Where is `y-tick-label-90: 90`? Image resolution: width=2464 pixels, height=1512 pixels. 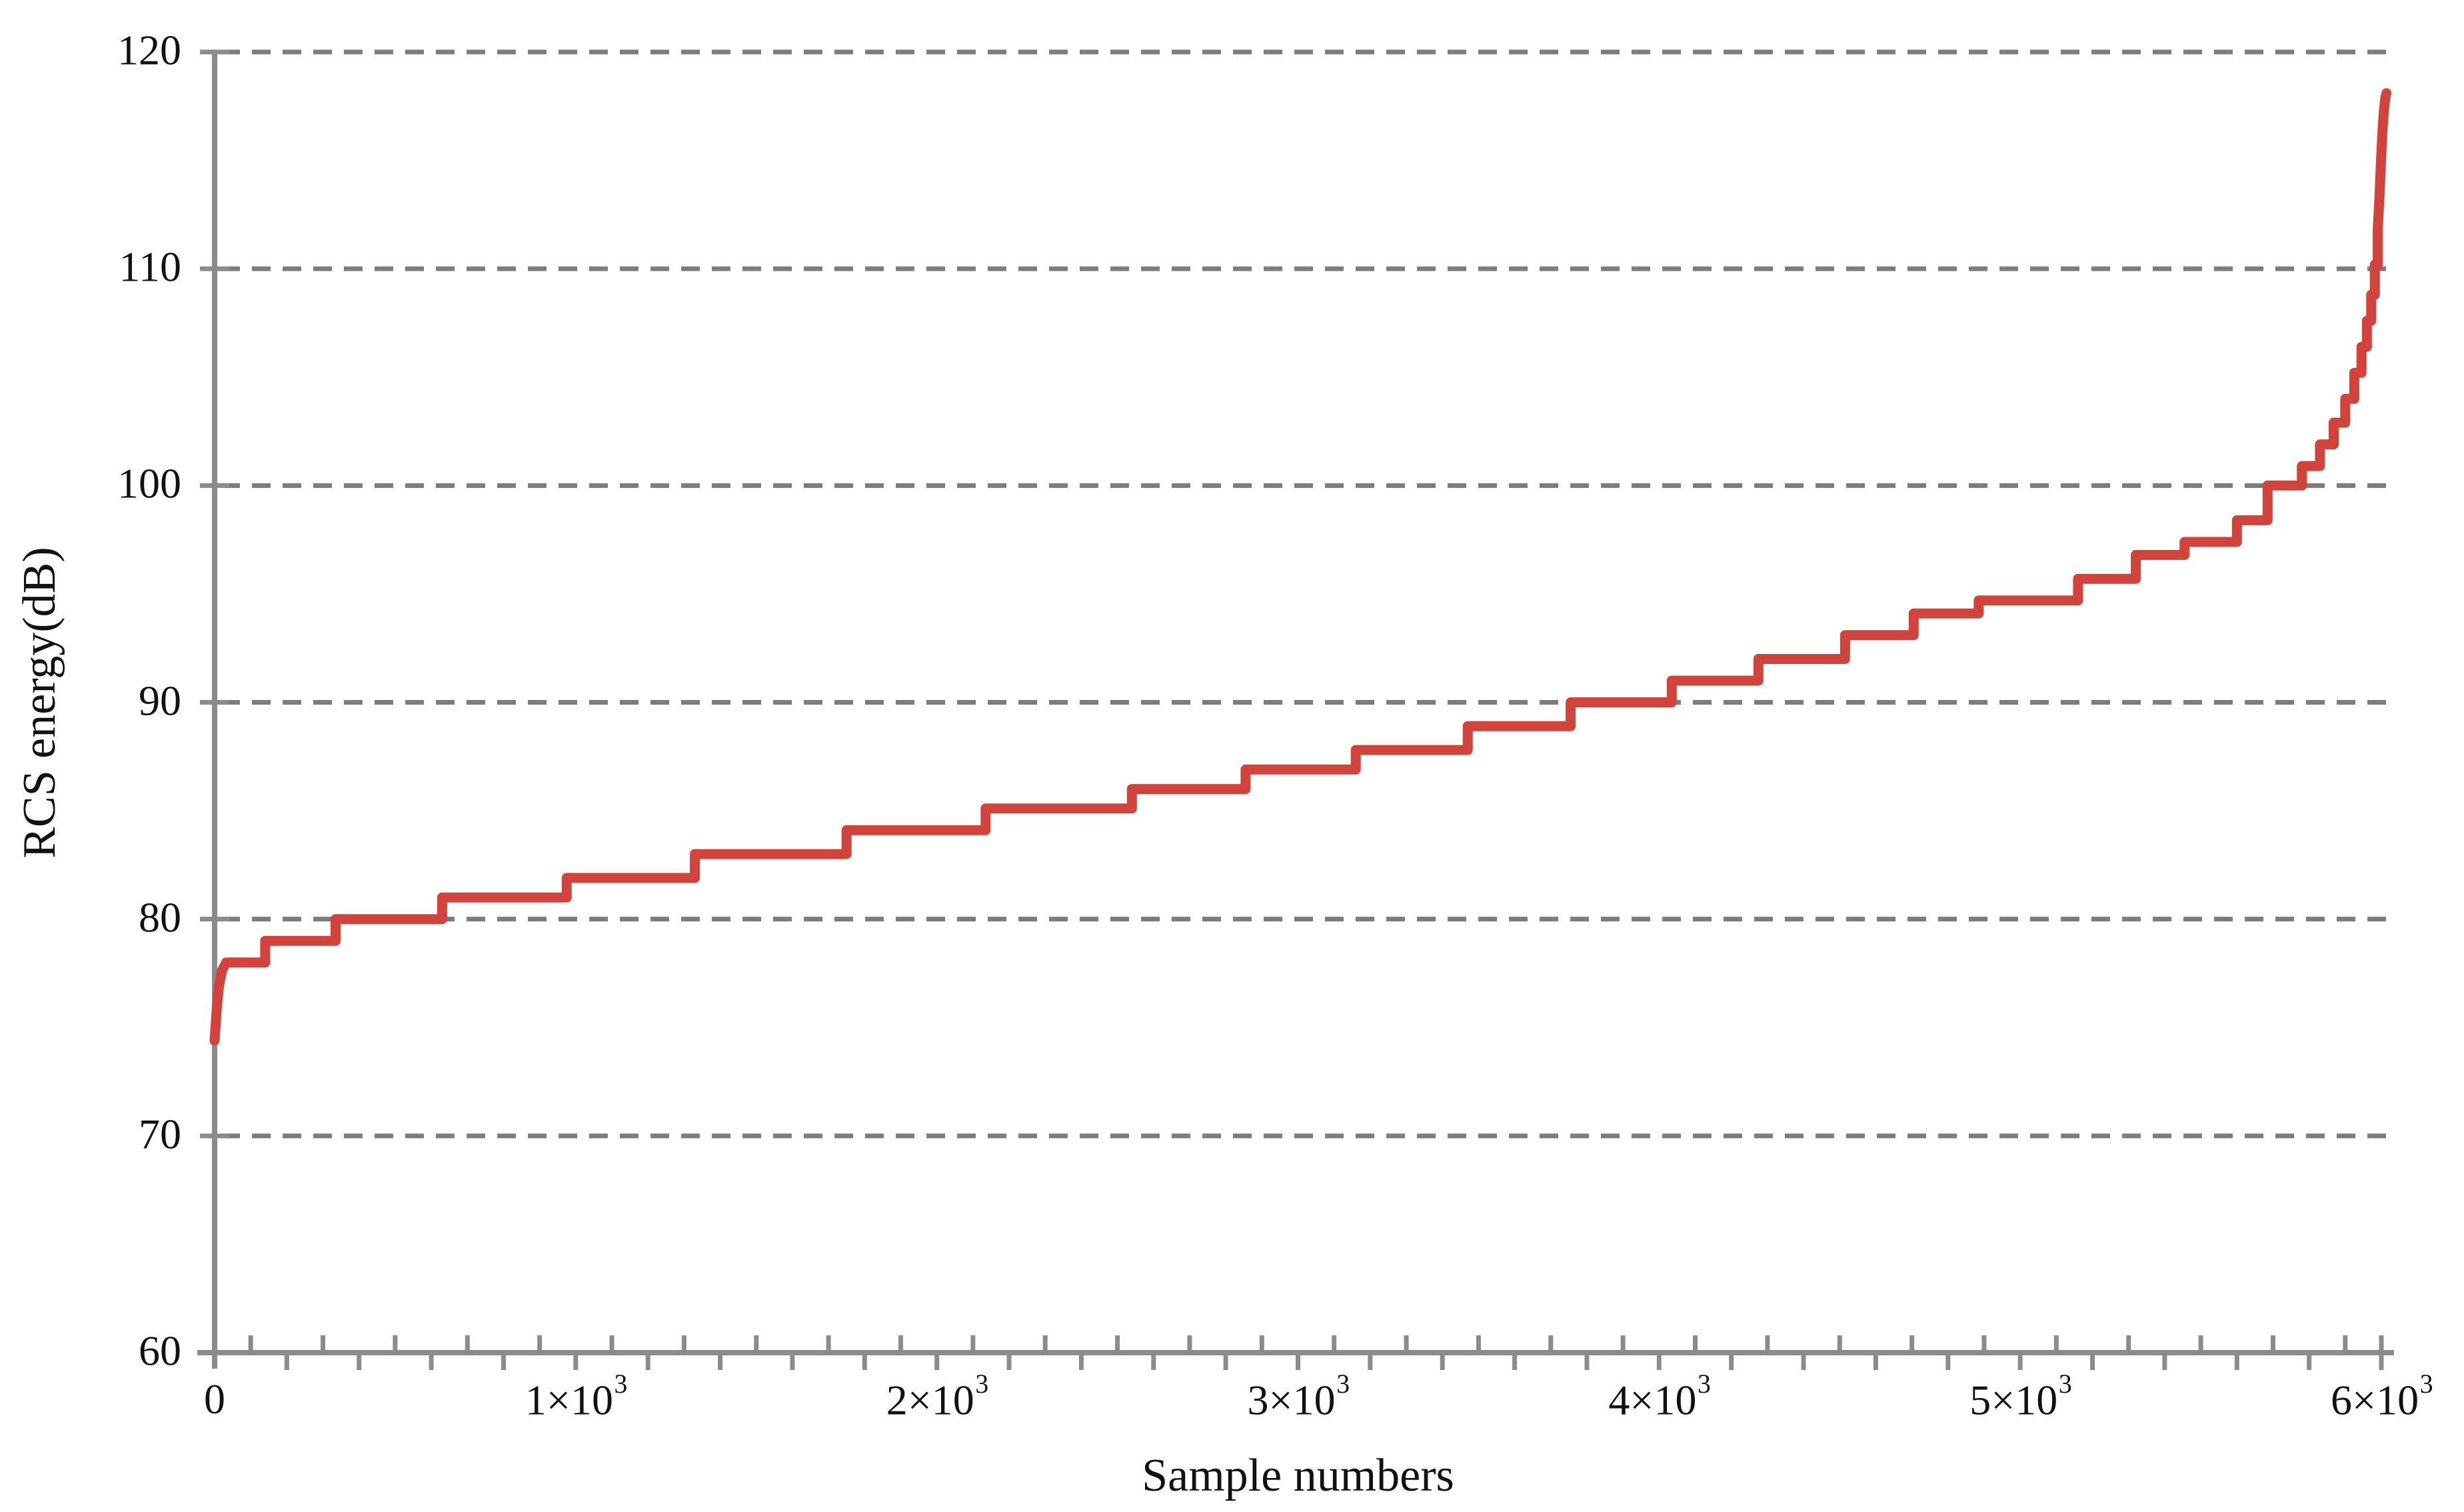
y-tick-label-90: 90 is located at coordinates (160, 700).